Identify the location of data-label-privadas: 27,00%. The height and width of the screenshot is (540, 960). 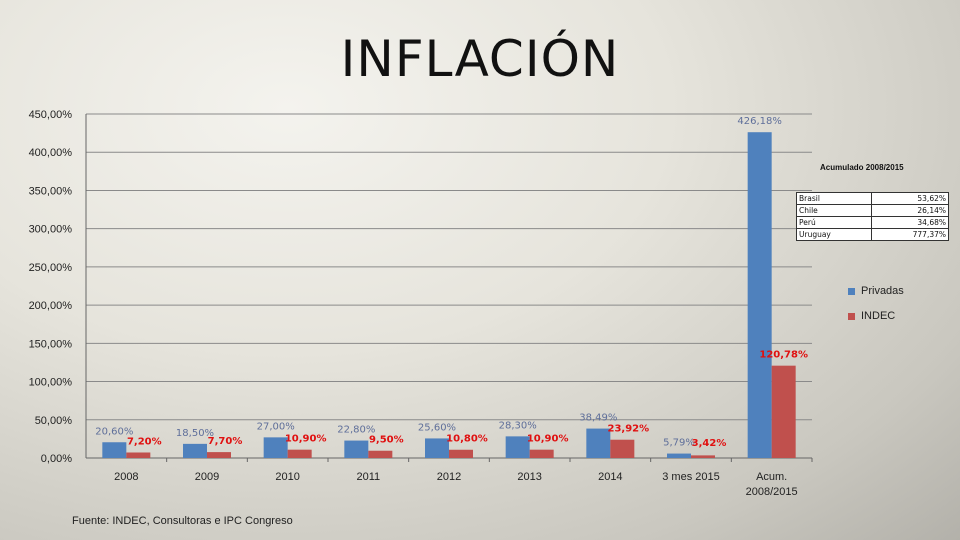
(276, 426).